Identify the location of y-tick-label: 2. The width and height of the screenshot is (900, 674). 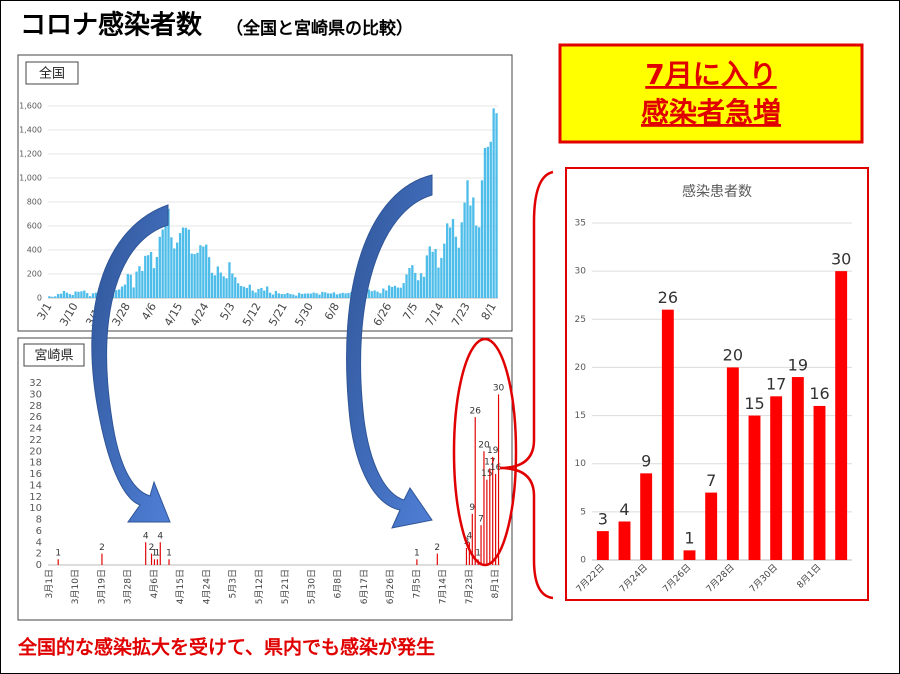
(39, 554).